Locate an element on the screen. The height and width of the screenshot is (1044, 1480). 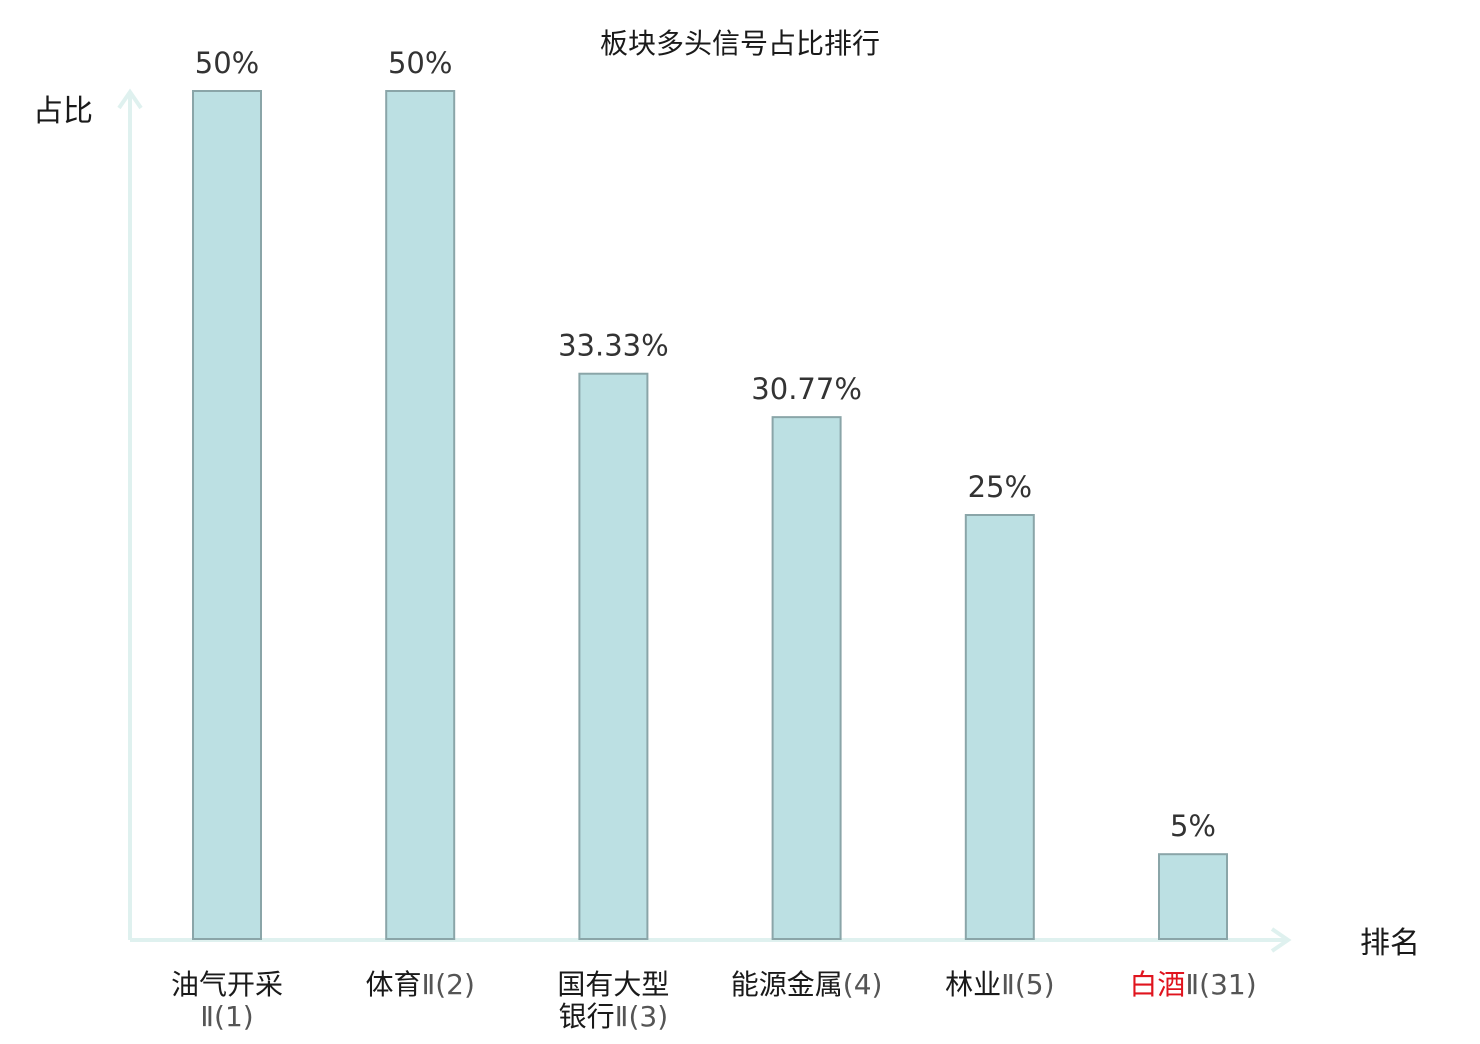
category-label: 油气开采 is located at coordinates (227, 984).